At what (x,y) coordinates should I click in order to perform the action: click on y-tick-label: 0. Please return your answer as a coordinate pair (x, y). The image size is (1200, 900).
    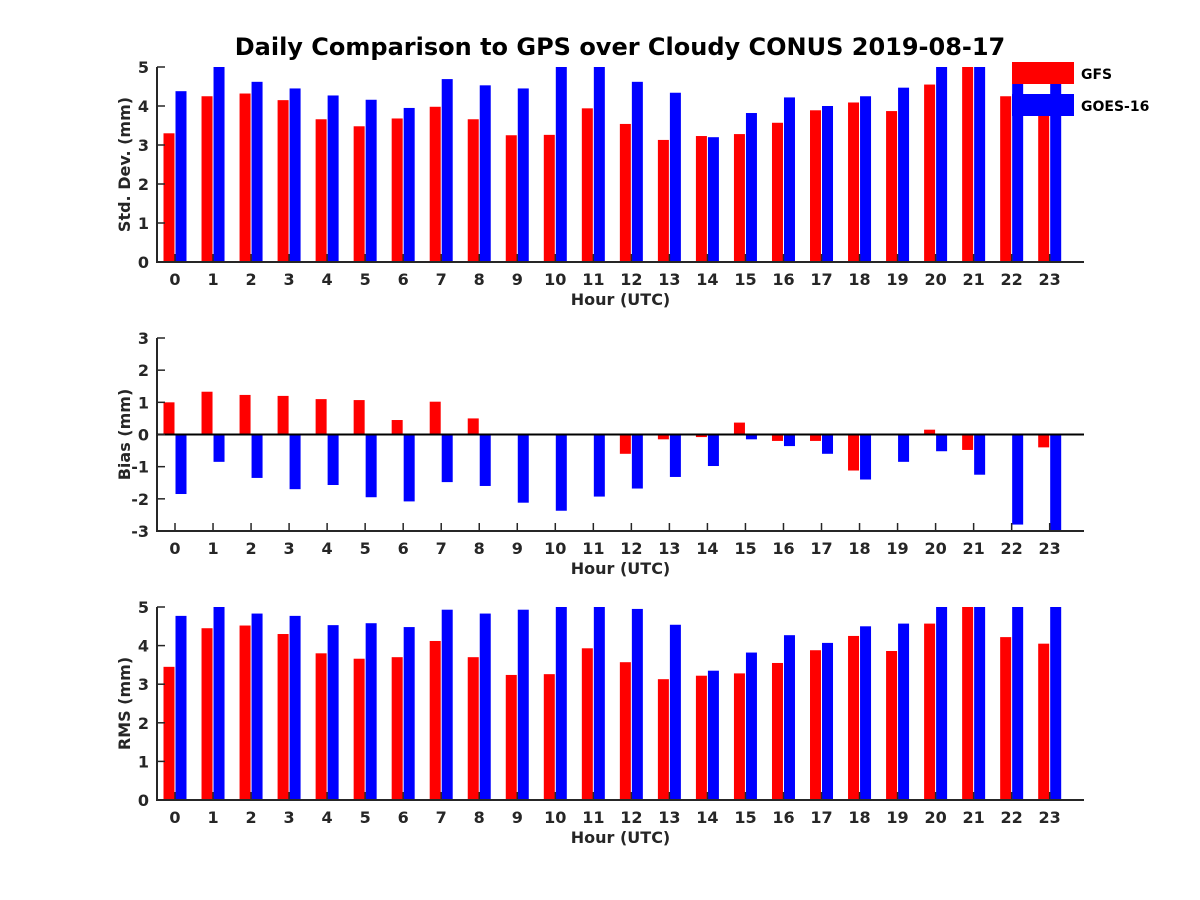
    Looking at the image, I should click on (143, 262).